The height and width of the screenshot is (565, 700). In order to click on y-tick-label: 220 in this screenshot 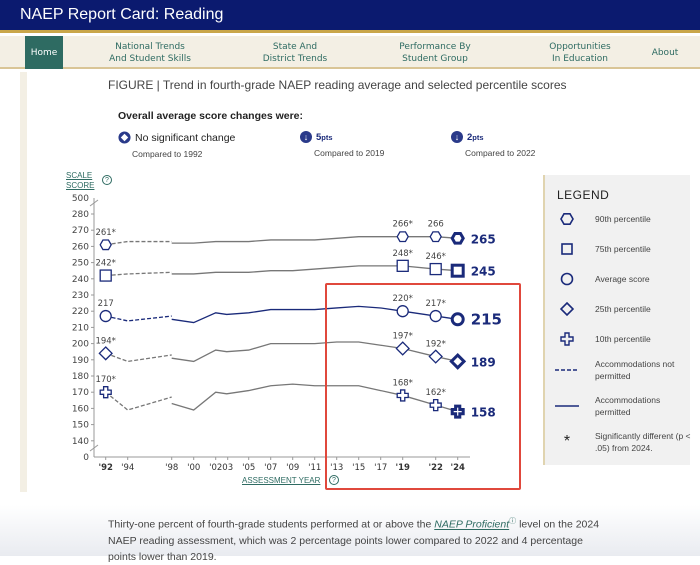, I will do `click(80, 312)`.